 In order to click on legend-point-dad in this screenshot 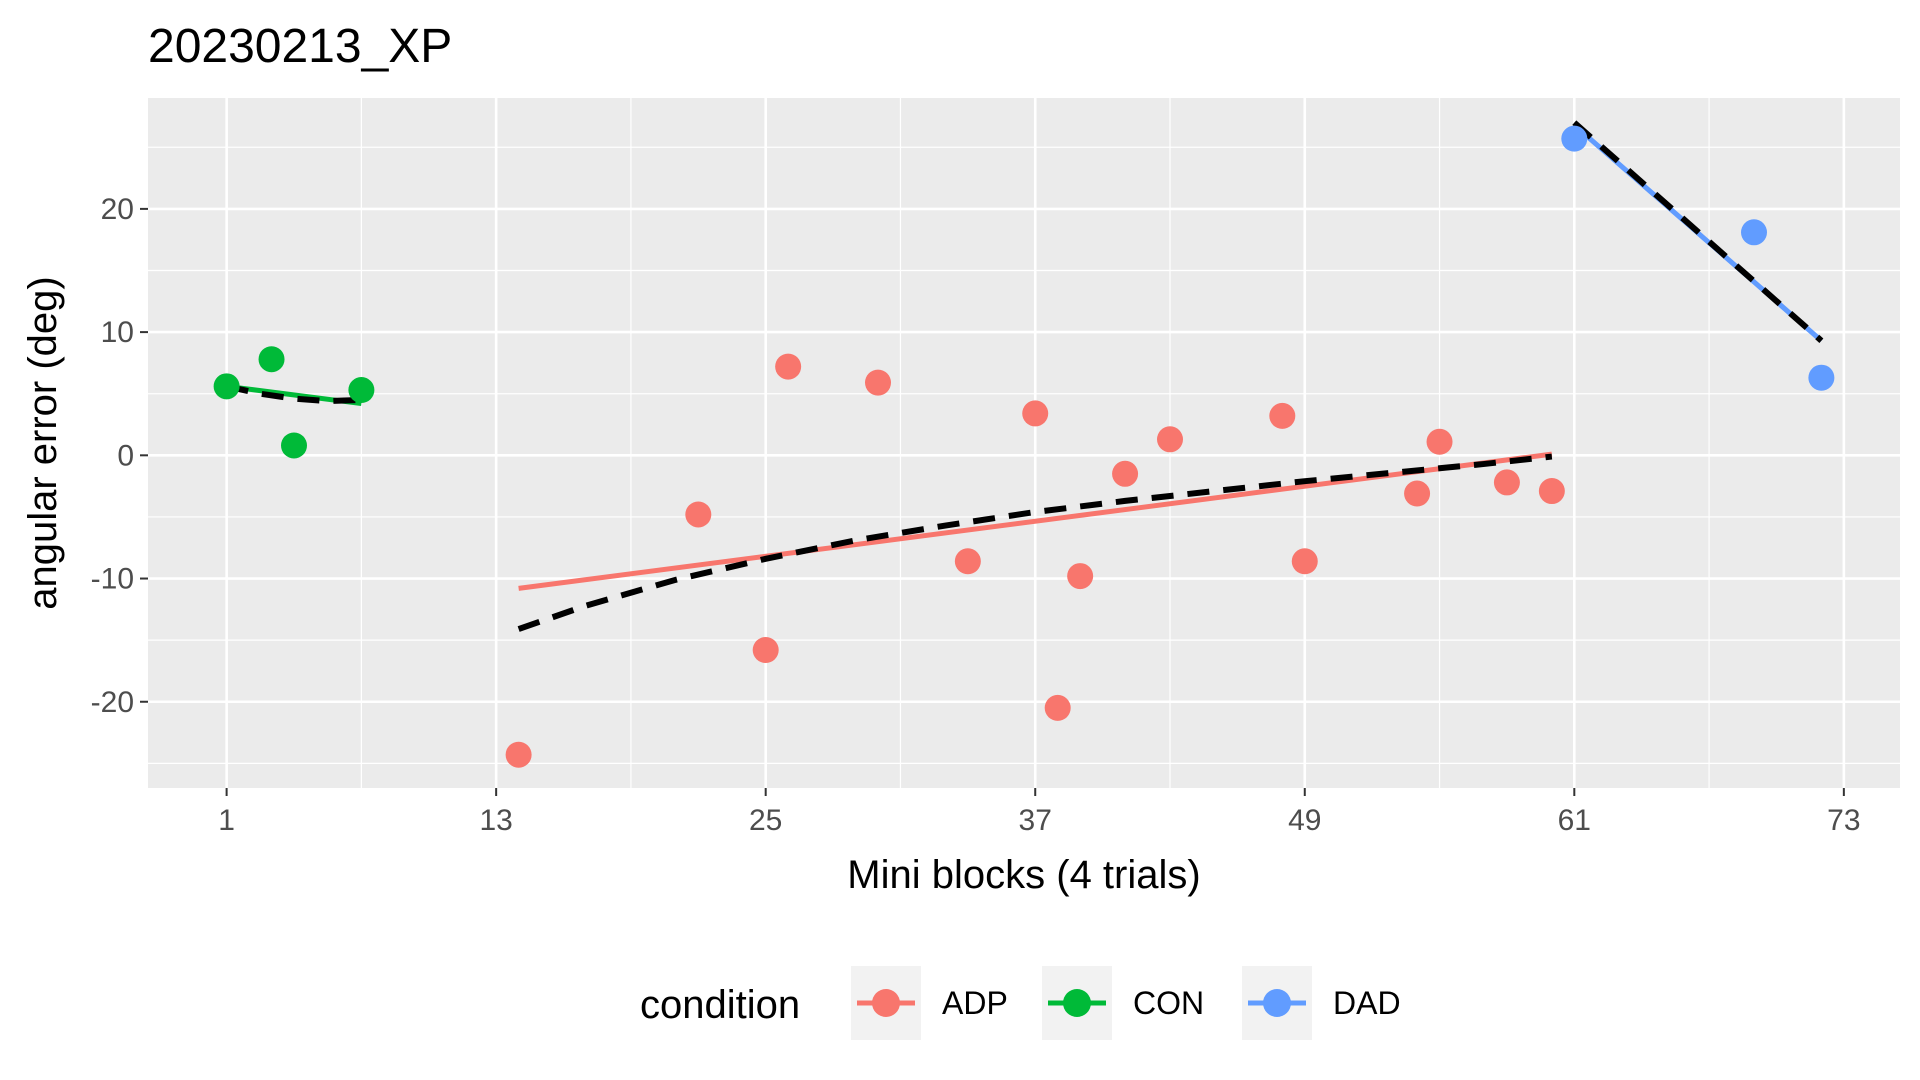, I will do `click(1277, 1003)`.